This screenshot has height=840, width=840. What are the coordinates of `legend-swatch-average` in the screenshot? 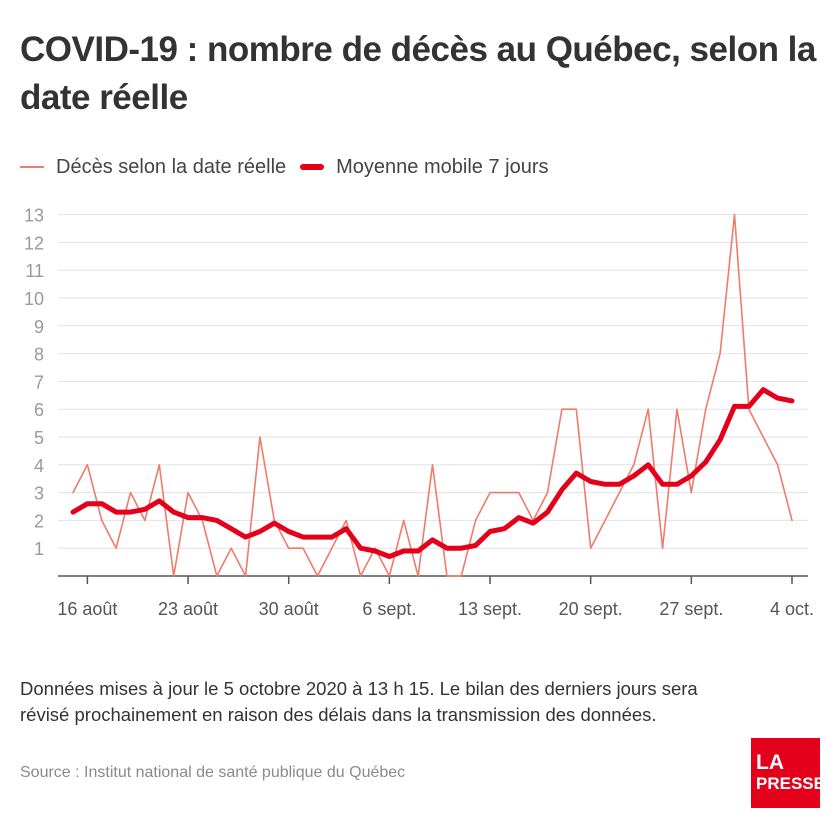 It's located at (312, 167).